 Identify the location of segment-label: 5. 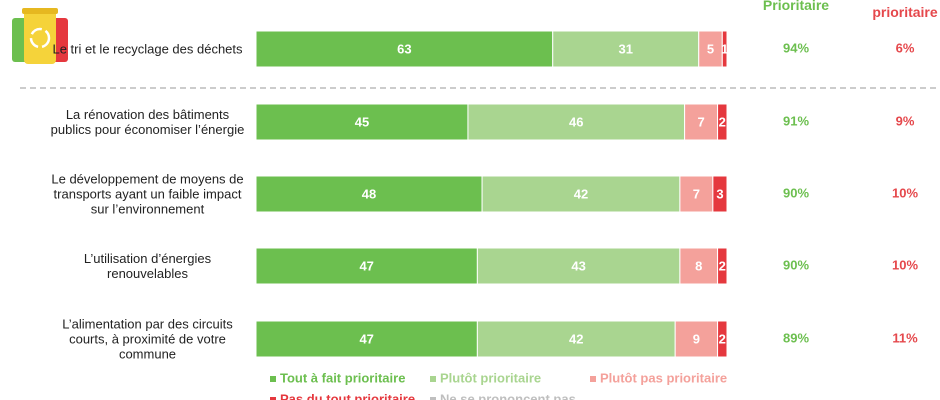
(710, 48).